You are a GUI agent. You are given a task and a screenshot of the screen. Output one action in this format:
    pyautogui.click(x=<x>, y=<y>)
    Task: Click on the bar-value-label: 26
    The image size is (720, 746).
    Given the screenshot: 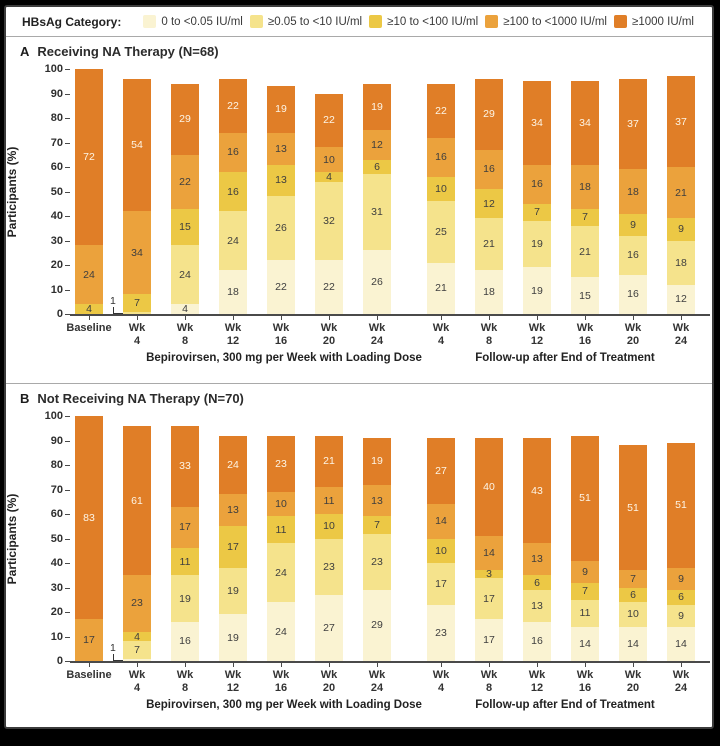 What is the action you would take?
    pyautogui.click(x=377, y=282)
    